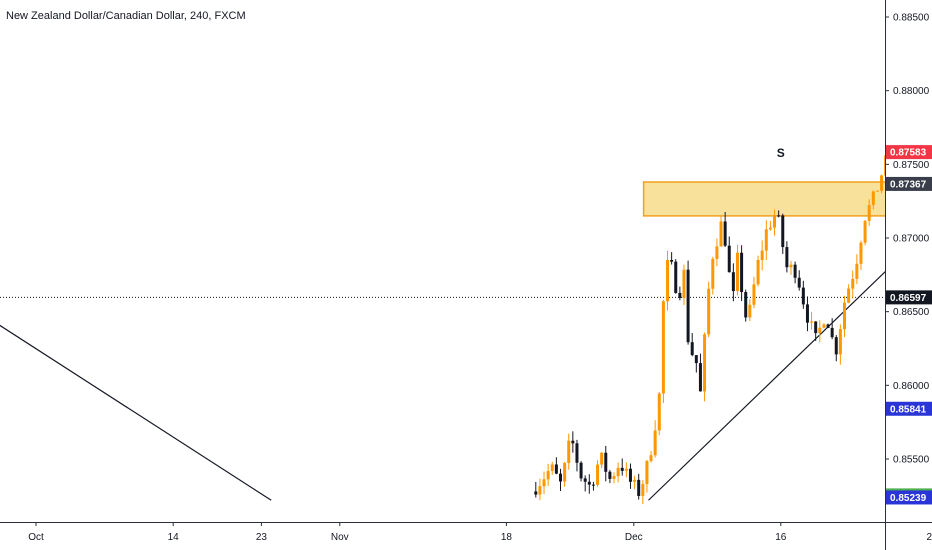 This screenshot has width=932, height=550. Describe the element at coordinates (911, 165) in the screenshot. I see `y-tick-label: 0.87500` at that location.